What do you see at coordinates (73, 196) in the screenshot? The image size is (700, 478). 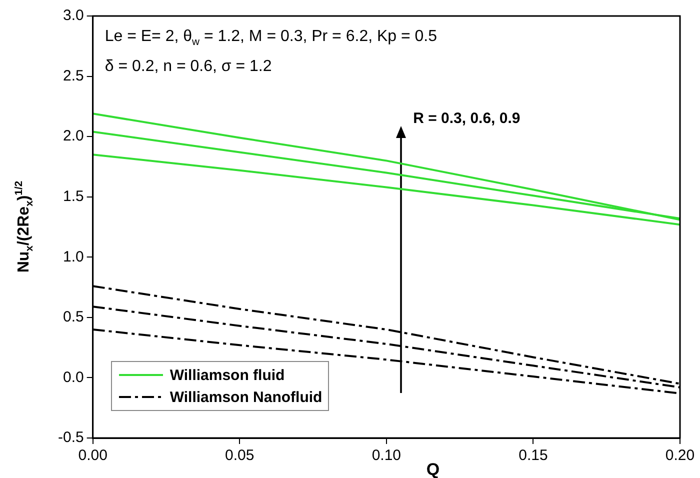 I see `y-tick-label: 1.5` at bounding box center [73, 196].